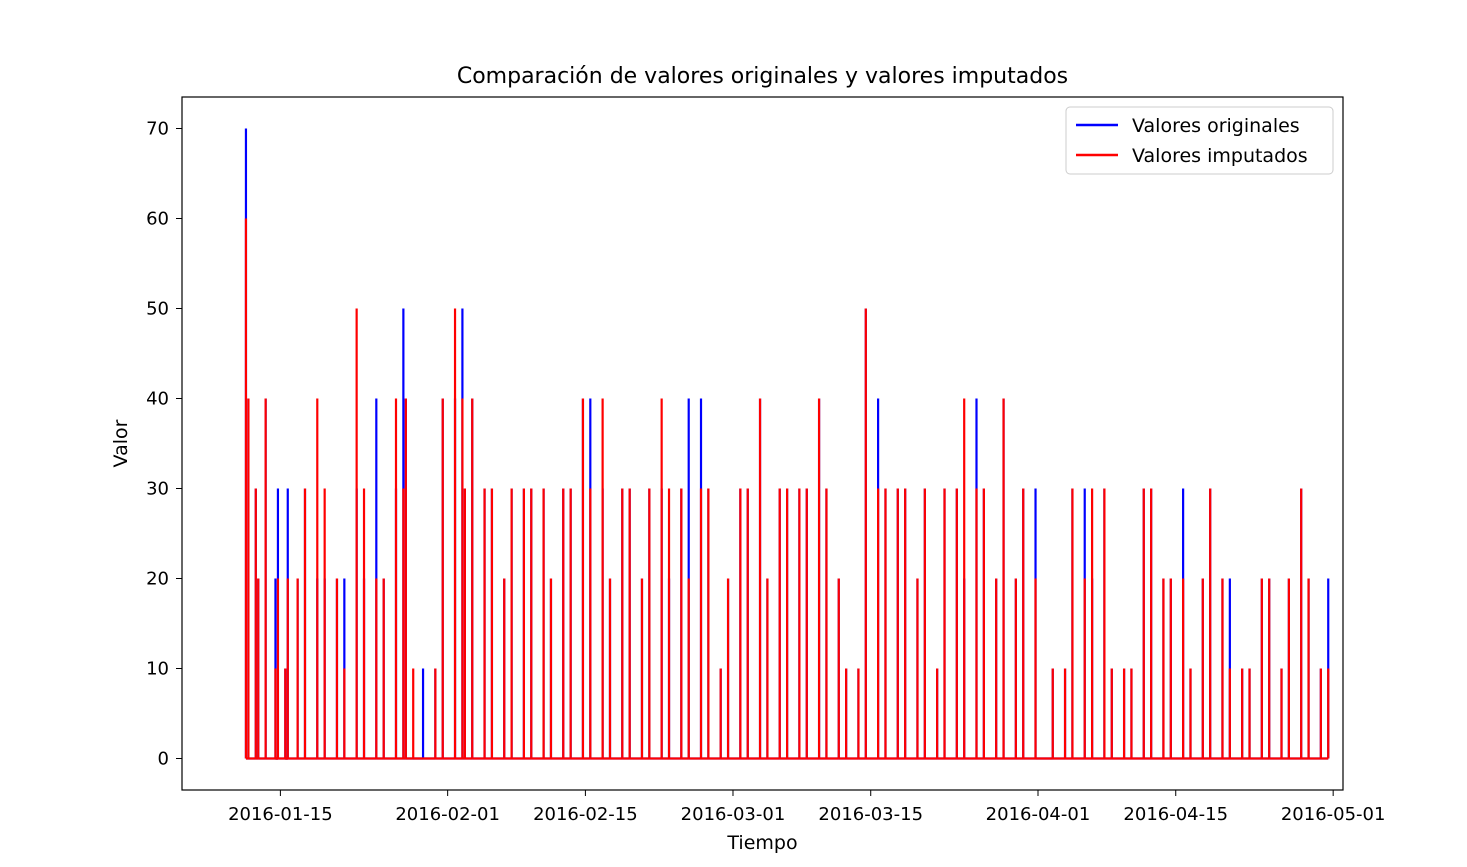 This screenshot has height=867, width=1467. I want to click on x-tick-label: 2016-04-01, so click(1038, 814).